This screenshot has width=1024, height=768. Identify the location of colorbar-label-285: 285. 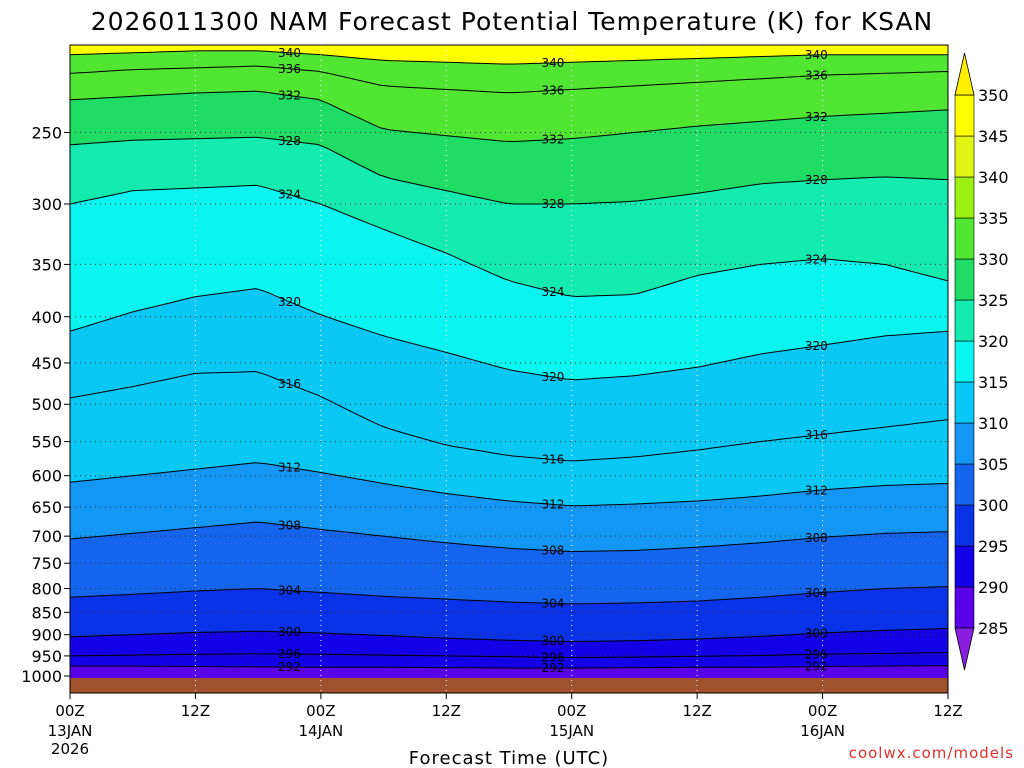
(993, 628).